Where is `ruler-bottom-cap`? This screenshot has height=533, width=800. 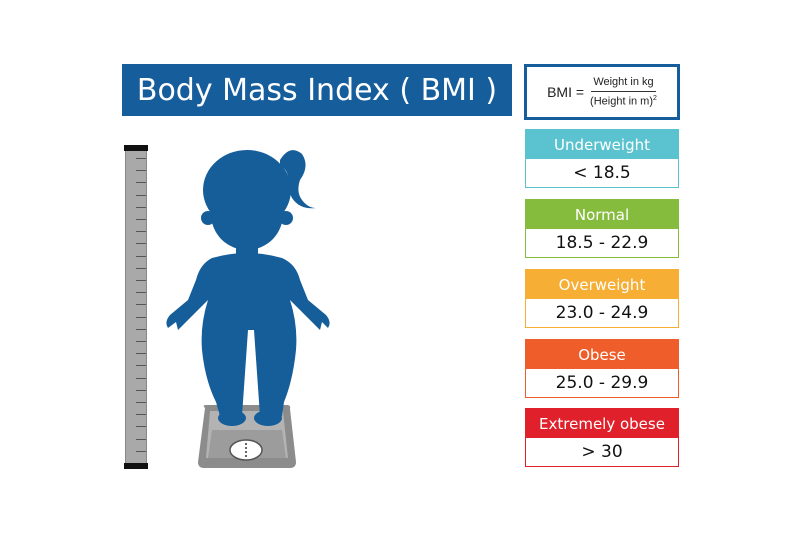 ruler-bottom-cap is located at coordinates (136, 466).